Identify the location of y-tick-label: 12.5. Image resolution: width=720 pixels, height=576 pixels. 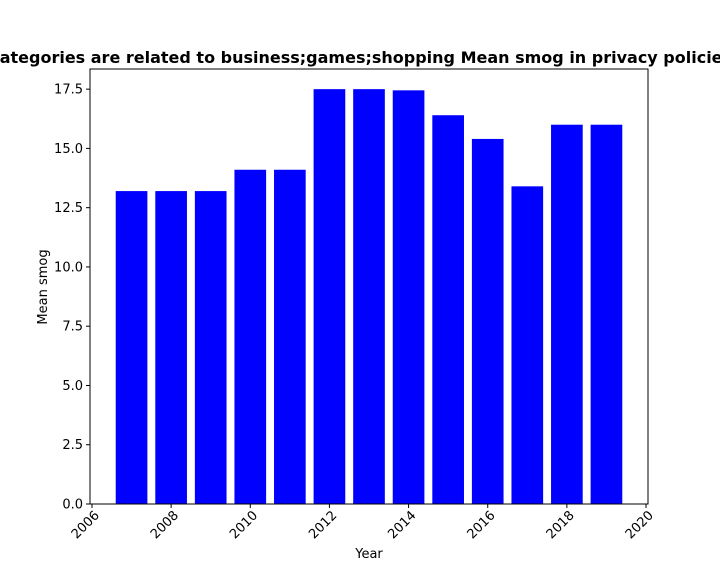
(68, 208).